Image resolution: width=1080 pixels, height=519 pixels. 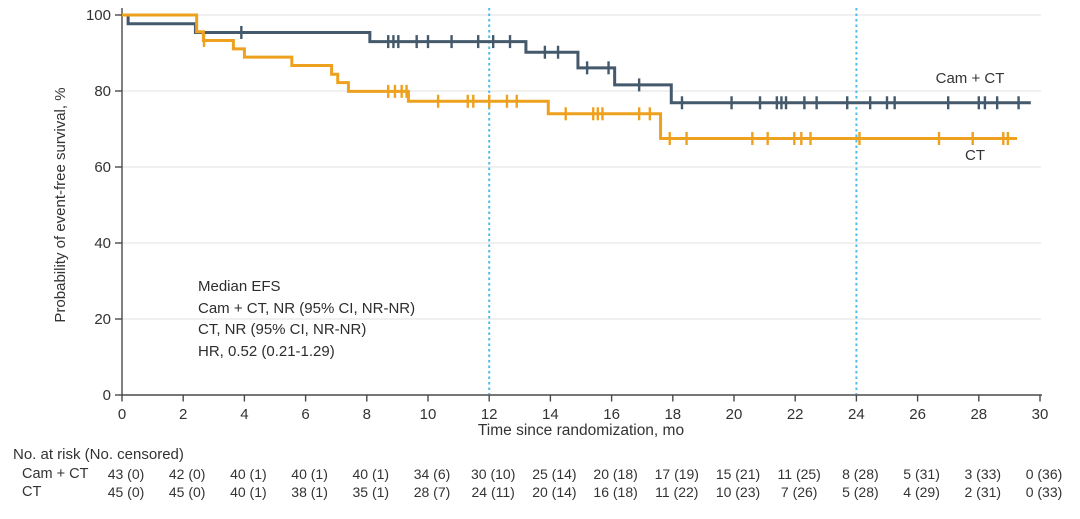 What do you see at coordinates (795, 414) in the screenshot?
I see `x-tick-label: 22` at bounding box center [795, 414].